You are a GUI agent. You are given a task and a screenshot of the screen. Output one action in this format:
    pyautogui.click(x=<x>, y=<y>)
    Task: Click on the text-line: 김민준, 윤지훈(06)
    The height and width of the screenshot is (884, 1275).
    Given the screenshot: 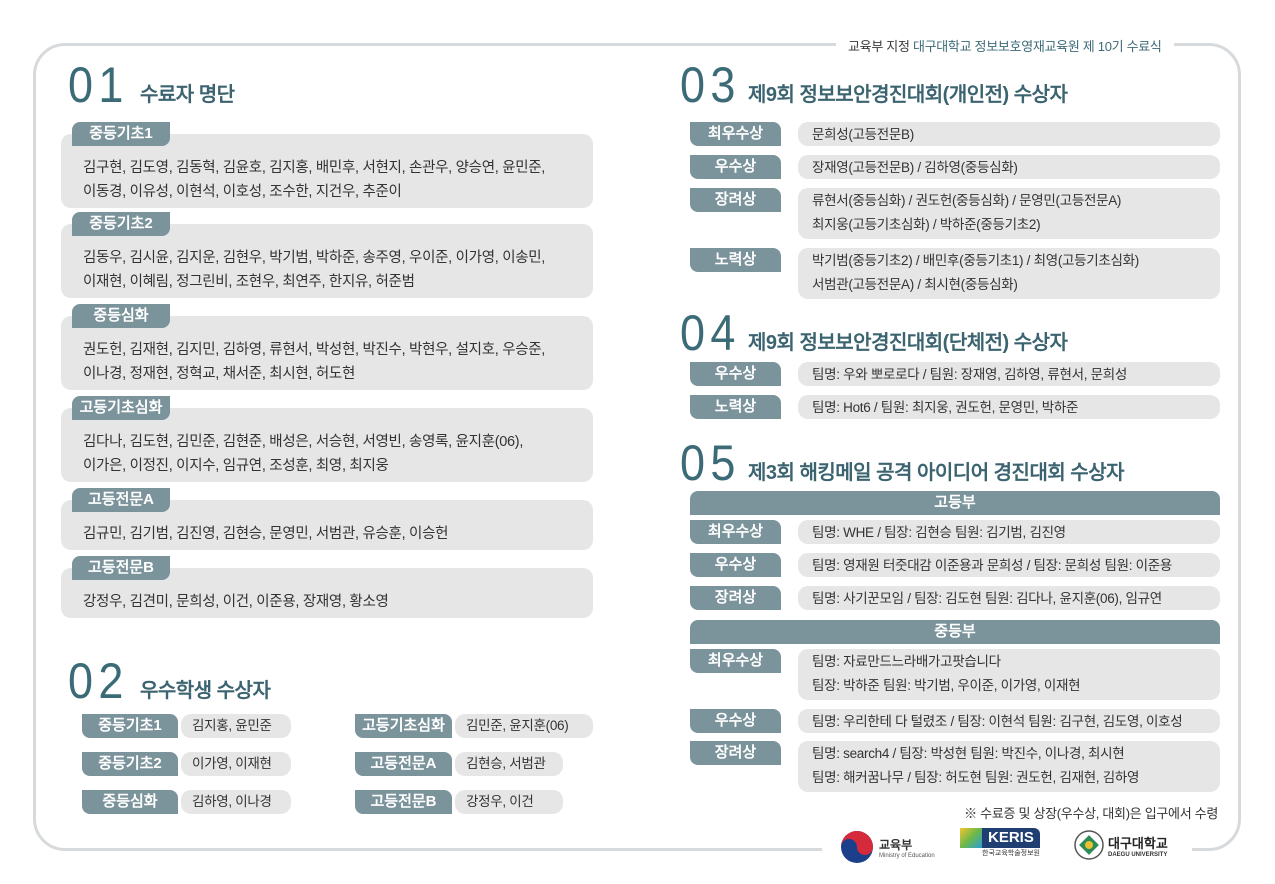 What is the action you would take?
    pyautogui.click(x=517, y=725)
    